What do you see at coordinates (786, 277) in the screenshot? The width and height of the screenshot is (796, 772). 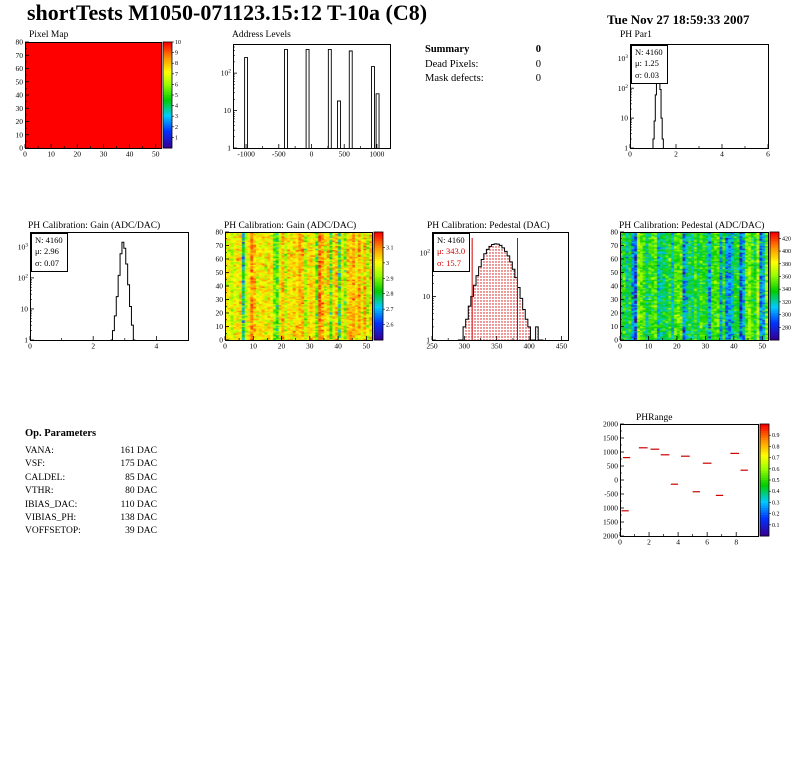 I see `svg-text: 360` at bounding box center [786, 277].